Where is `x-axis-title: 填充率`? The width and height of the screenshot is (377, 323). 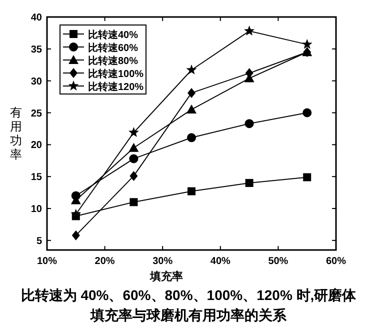 x-axis-title: 填充率 is located at coordinates (166, 276).